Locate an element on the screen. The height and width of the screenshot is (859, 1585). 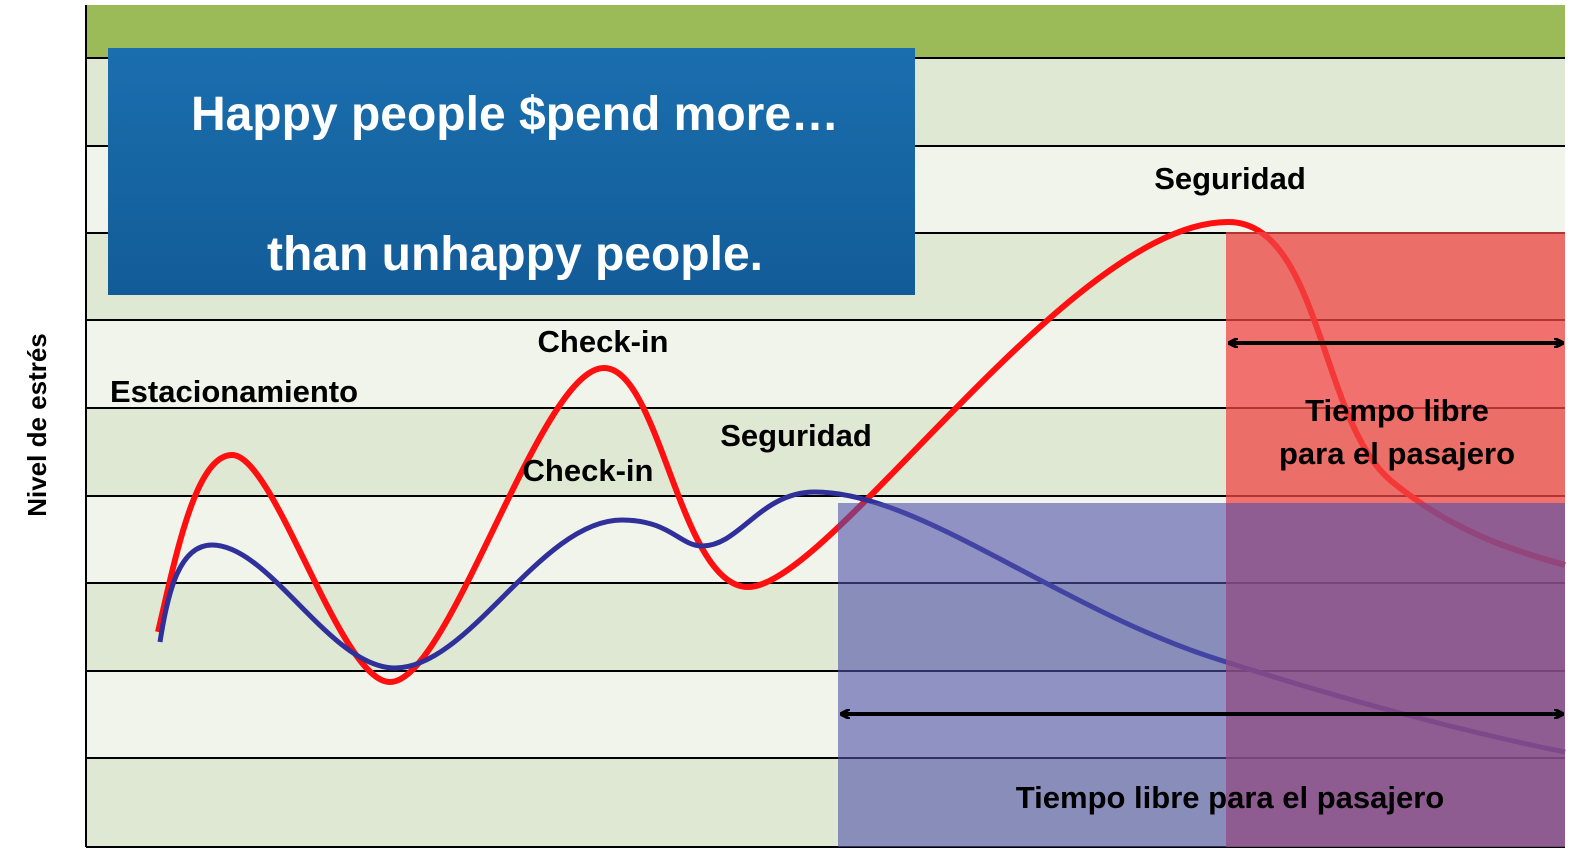
banner is located at coordinates (511, 171).